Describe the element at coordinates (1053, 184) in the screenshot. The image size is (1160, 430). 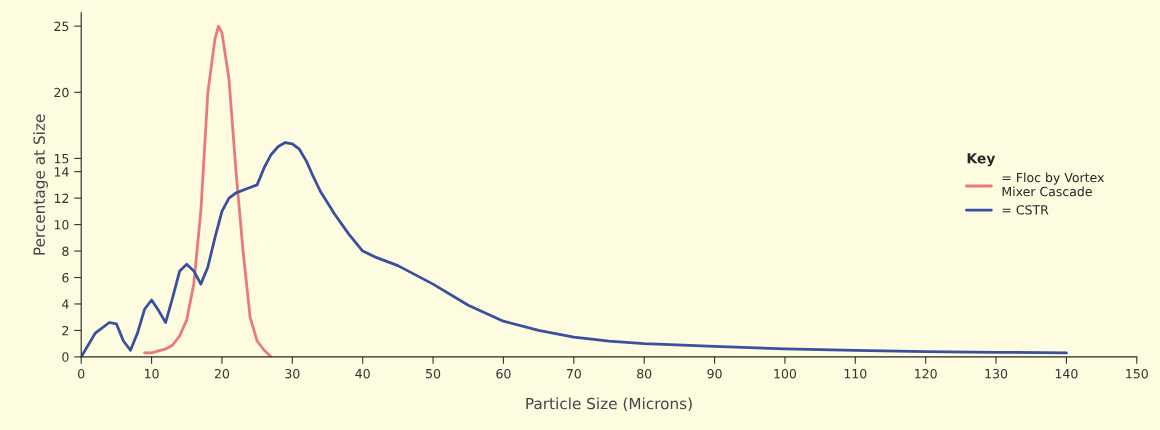
I see `legend-label: = Floc by Vortex Mixer Cascade` at that location.